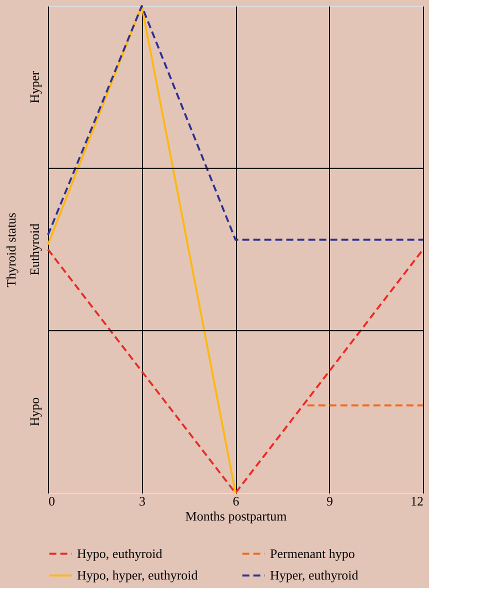 The height and width of the screenshot is (594, 494). What do you see at coordinates (417, 501) in the screenshot?
I see `x-tick-label: 12` at bounding box center [417, 501].